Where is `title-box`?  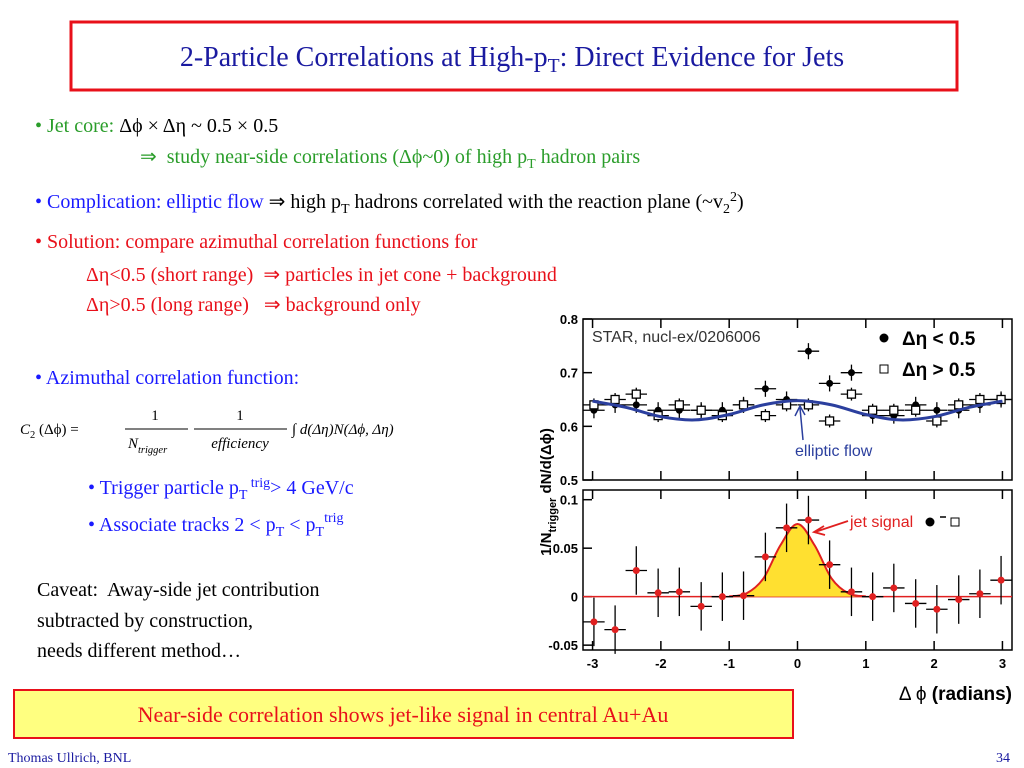
title-box is located at coordinates (514, 56).